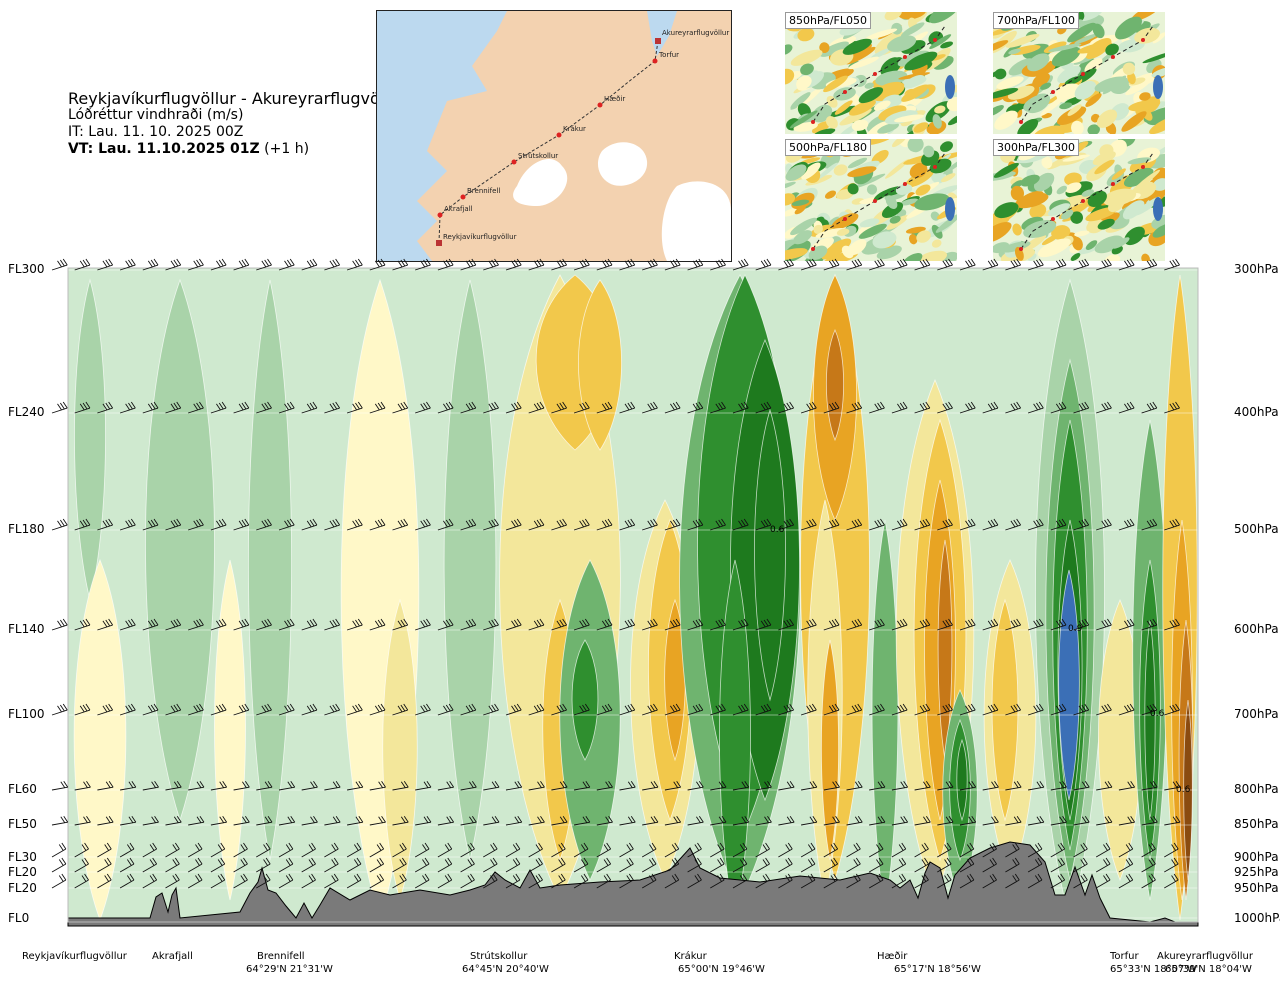  What do you see at coordinates (505, 969) in the screenshot?
I see `station-coordinates: 64°45'N 20°40'W` at bounding box center [505, 969].